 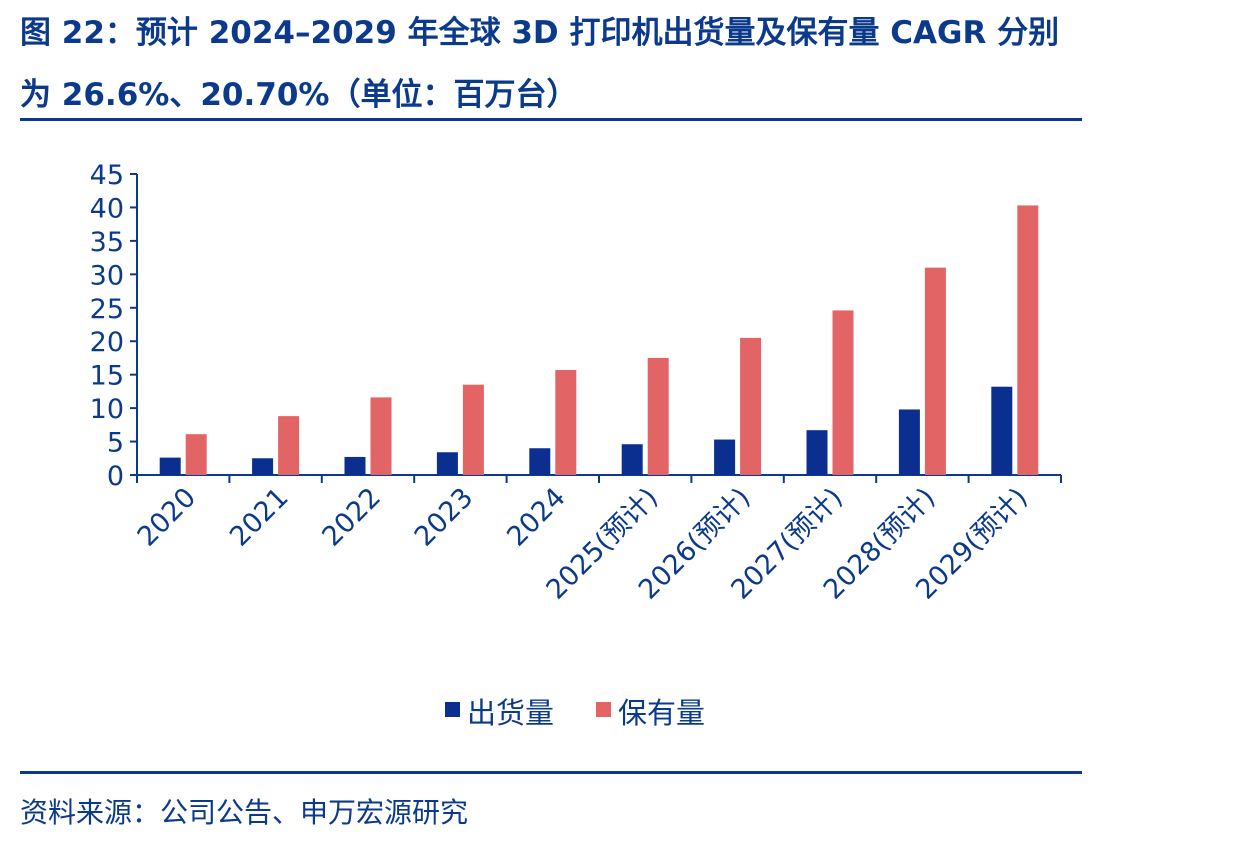 What do you see at coordinates (196, 454) in the screenshot?
I see `bar-installed-2020` at bounding box center [196, 454].